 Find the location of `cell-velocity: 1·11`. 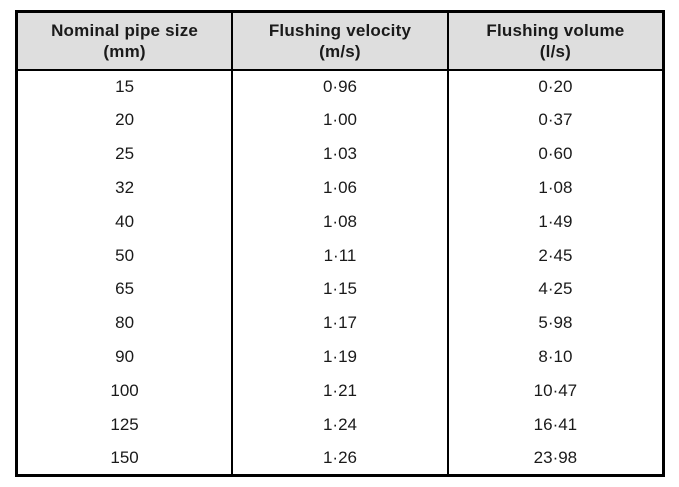

cell-velocity: 1·11 is located at coordinates (340, 255).